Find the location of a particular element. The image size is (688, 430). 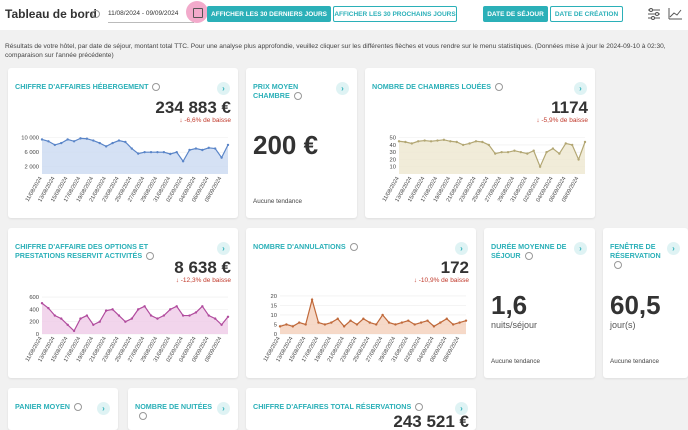

trend-note: Aucune tendance is located at coordinates (278, 201).